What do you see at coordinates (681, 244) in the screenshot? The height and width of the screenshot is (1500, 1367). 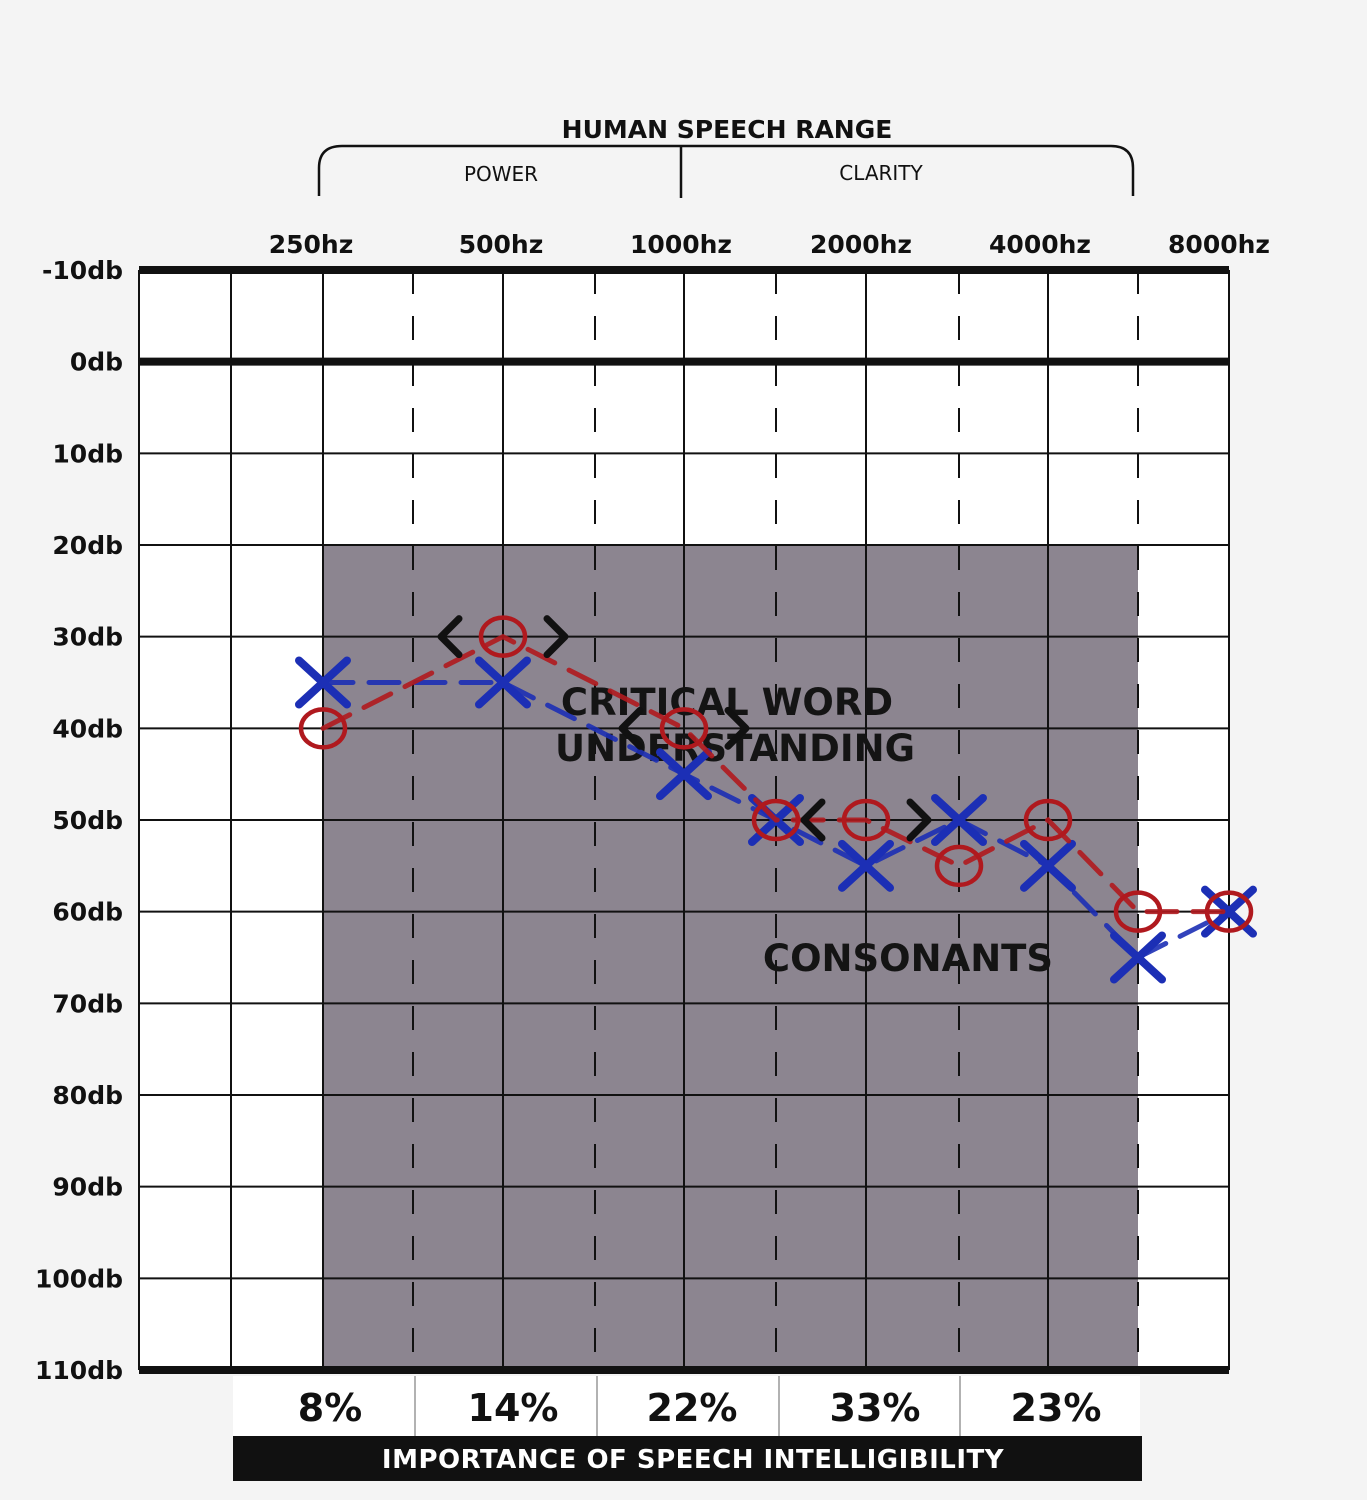 I see `x-tick-label-2: 1000hz` at bounding box center [681, 244].